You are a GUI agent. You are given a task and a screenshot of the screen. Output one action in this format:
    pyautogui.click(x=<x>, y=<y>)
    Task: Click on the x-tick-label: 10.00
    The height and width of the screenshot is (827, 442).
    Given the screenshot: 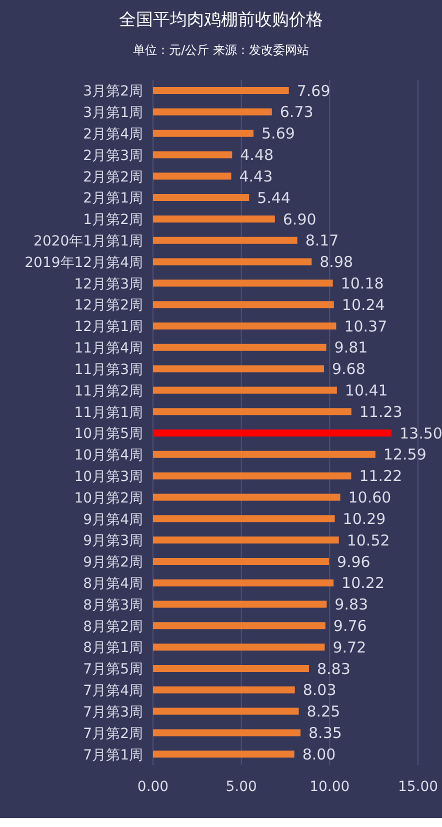 What is the action you would take?
    pyautogui.click(x=330, y=786)
    